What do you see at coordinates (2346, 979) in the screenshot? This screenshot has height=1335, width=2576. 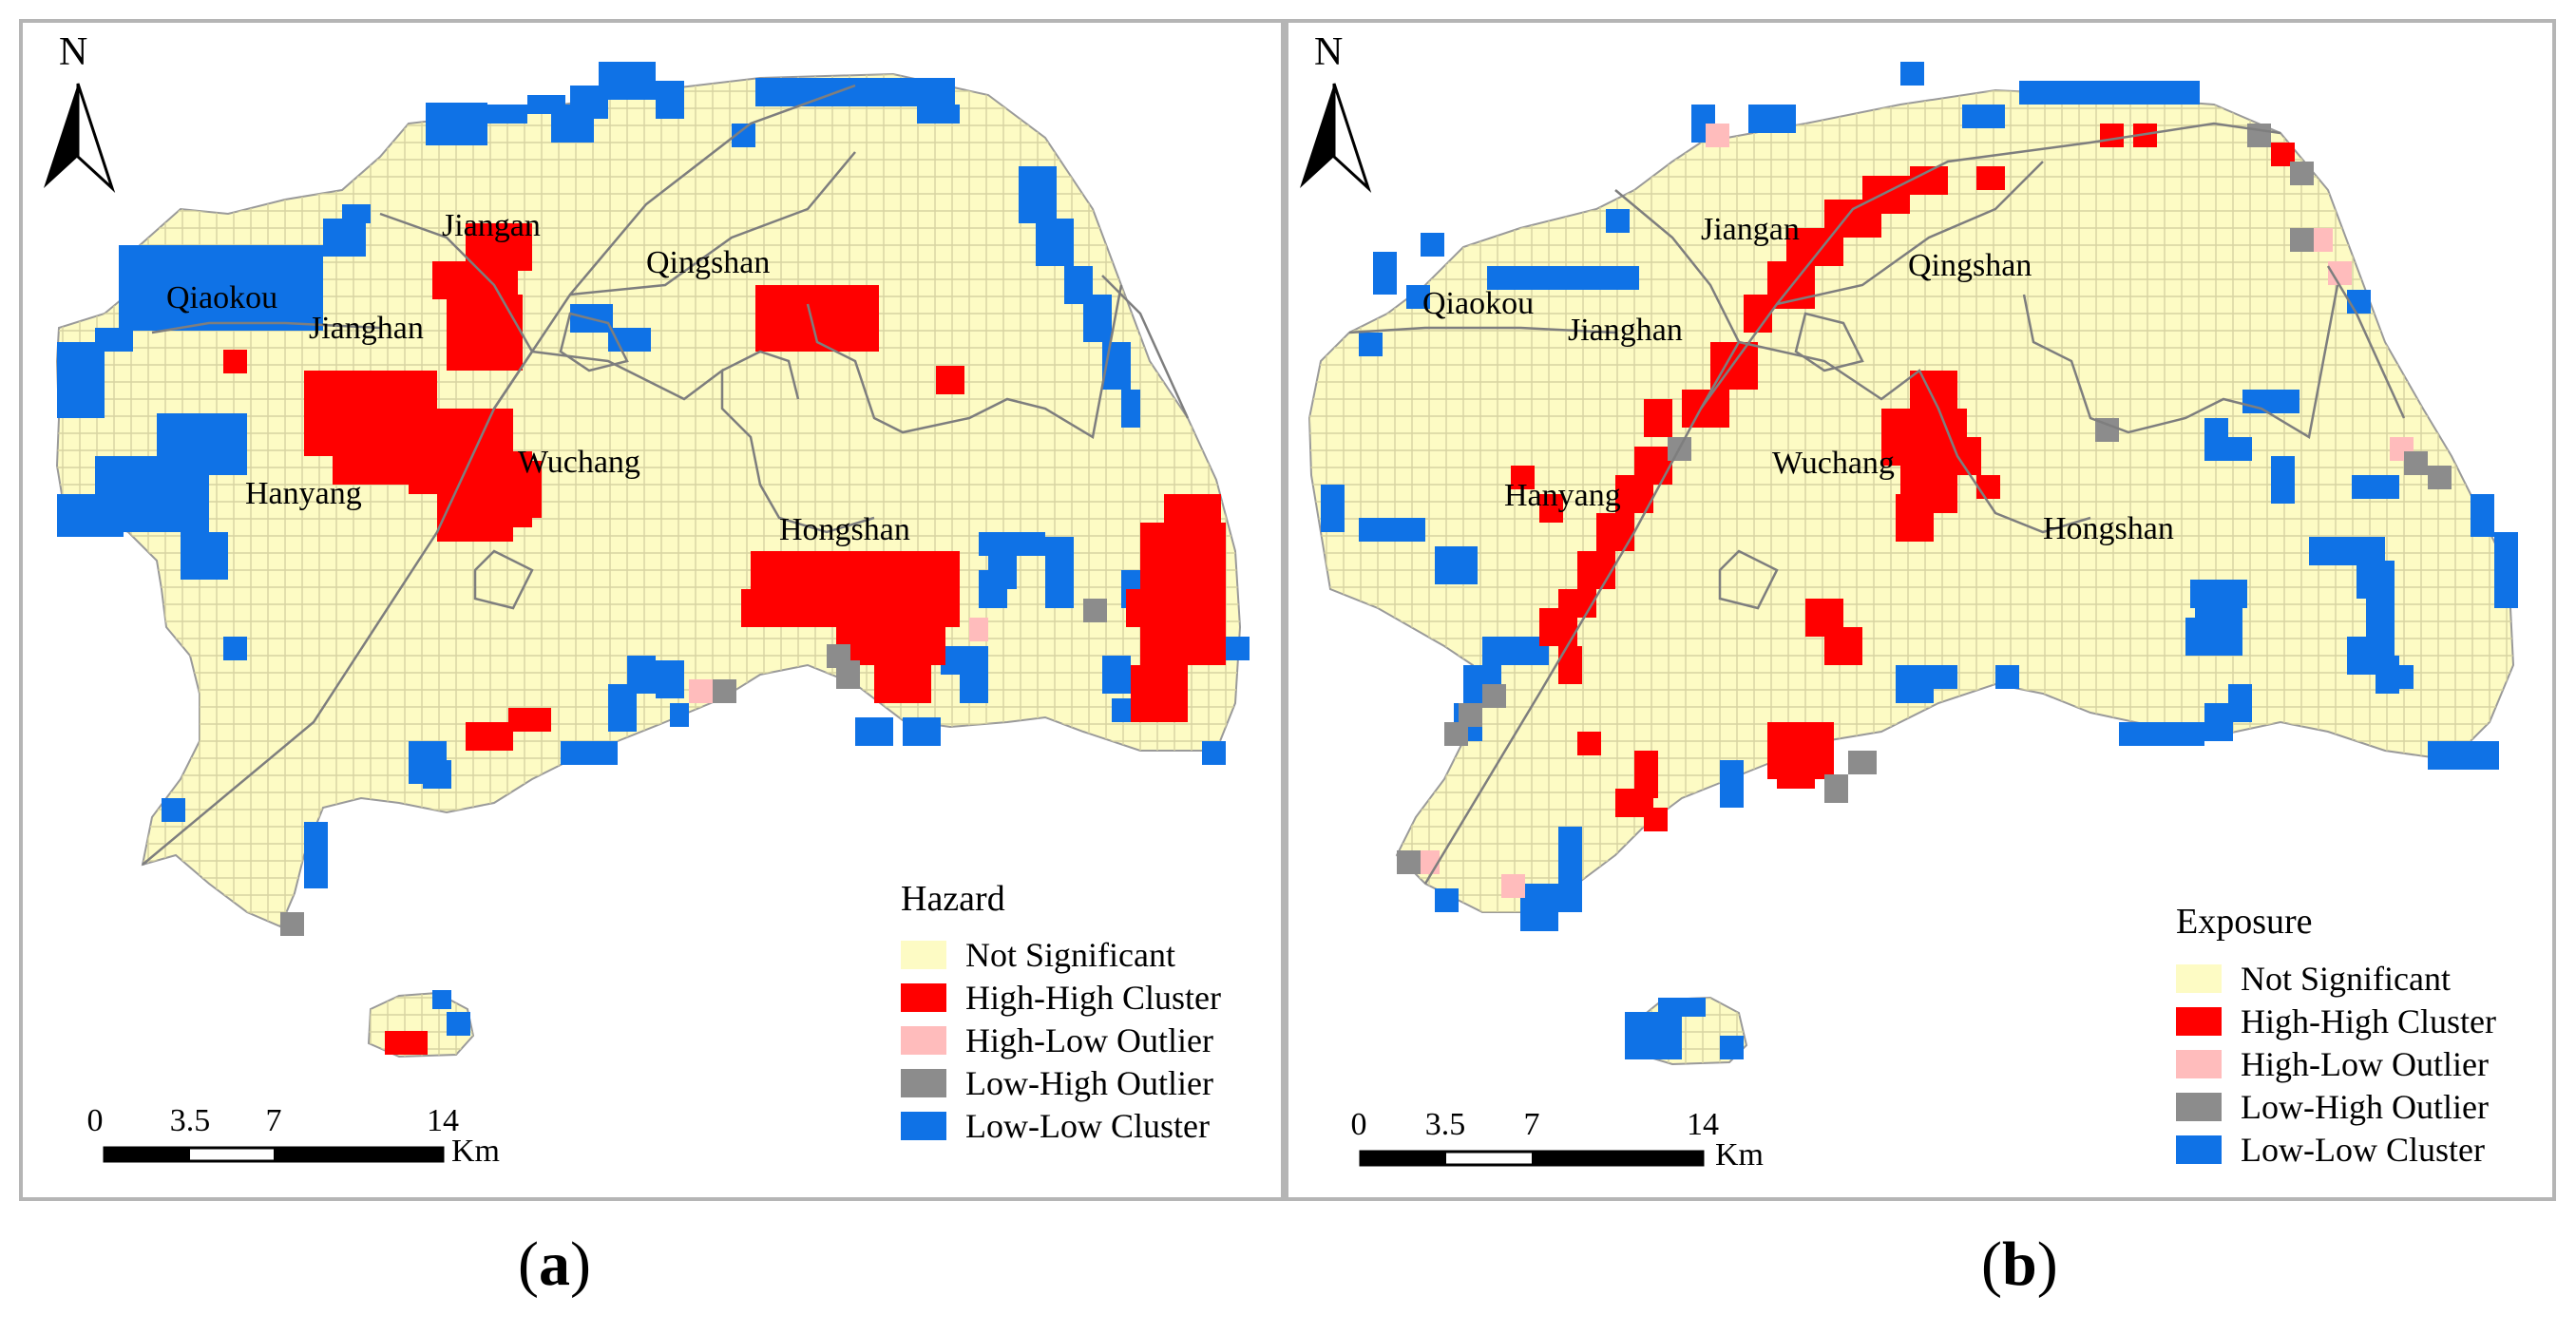 I see `legend-label-not-significant: Not Significant` at bounding box center [2346, 979].